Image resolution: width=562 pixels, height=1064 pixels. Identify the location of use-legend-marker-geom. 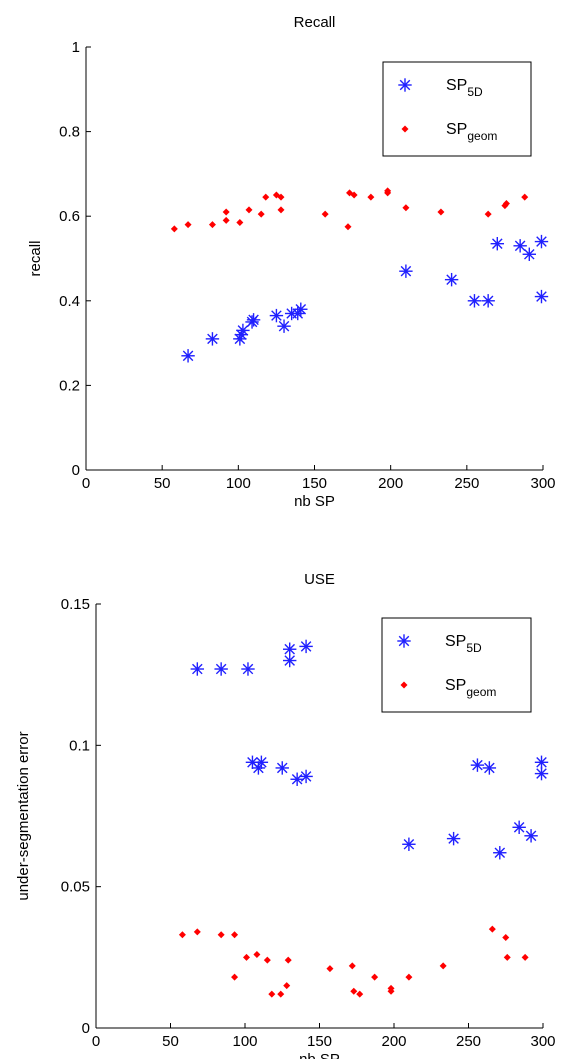
(404, 685).